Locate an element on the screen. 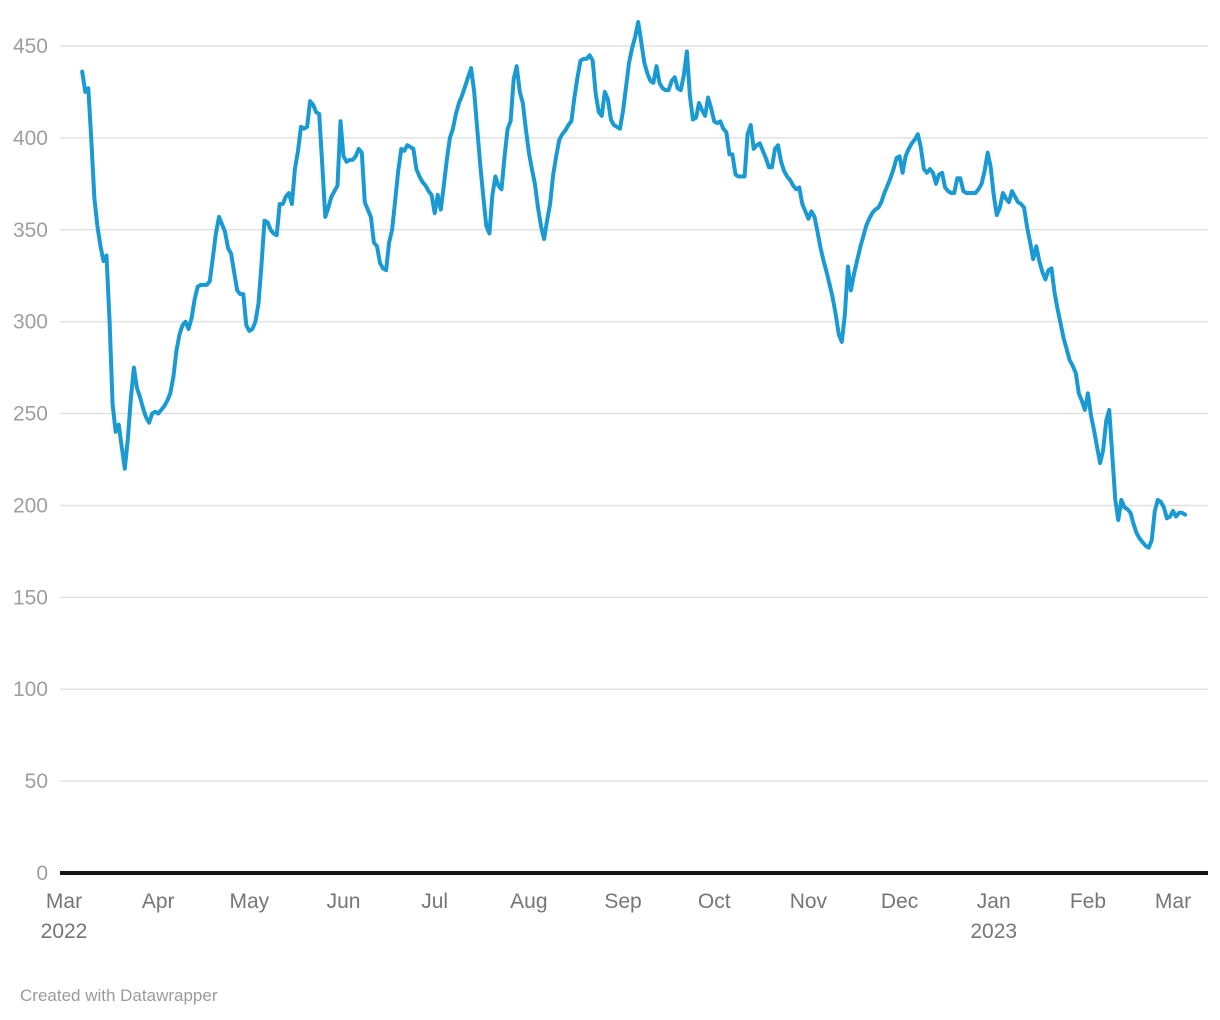 The image size is (1220, 1020). x-axis-label: Jul is located at coordinates (434, 901).